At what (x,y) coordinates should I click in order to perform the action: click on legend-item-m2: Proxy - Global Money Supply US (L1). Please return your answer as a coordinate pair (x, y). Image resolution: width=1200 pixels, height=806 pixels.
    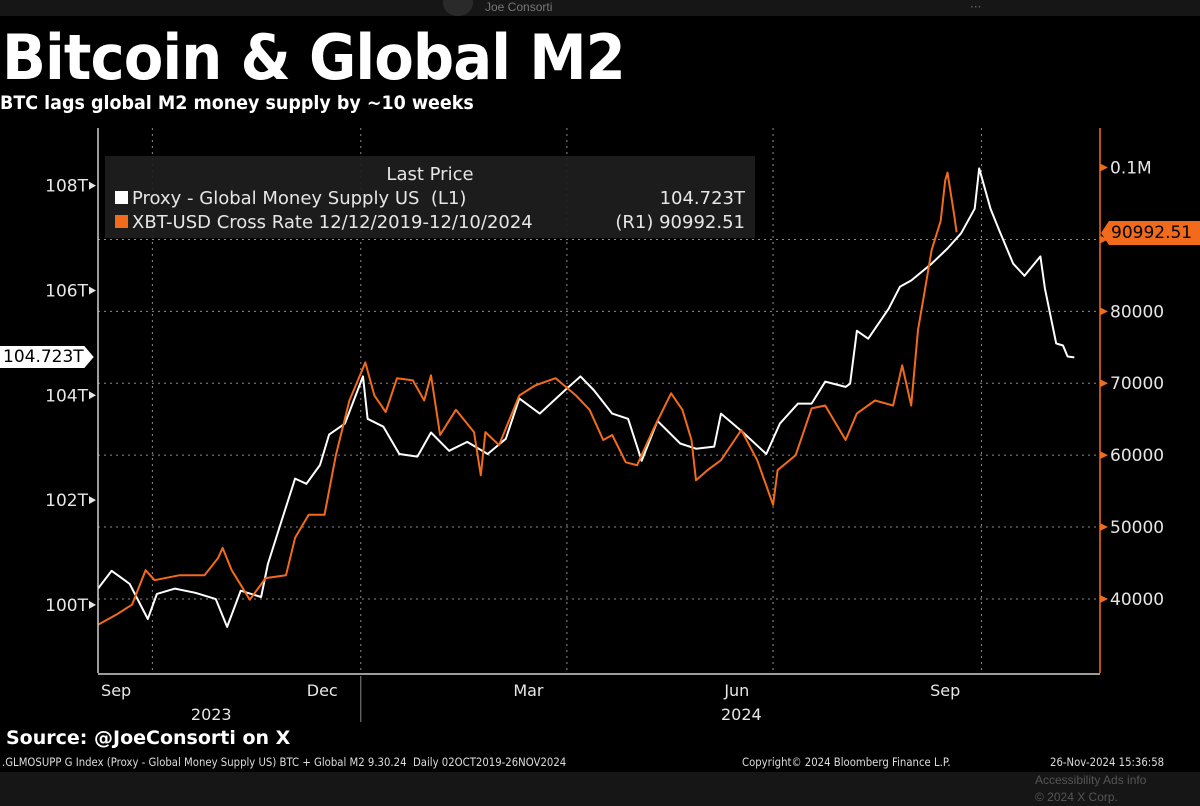
    Looking at the image, I should click on (290, 198).